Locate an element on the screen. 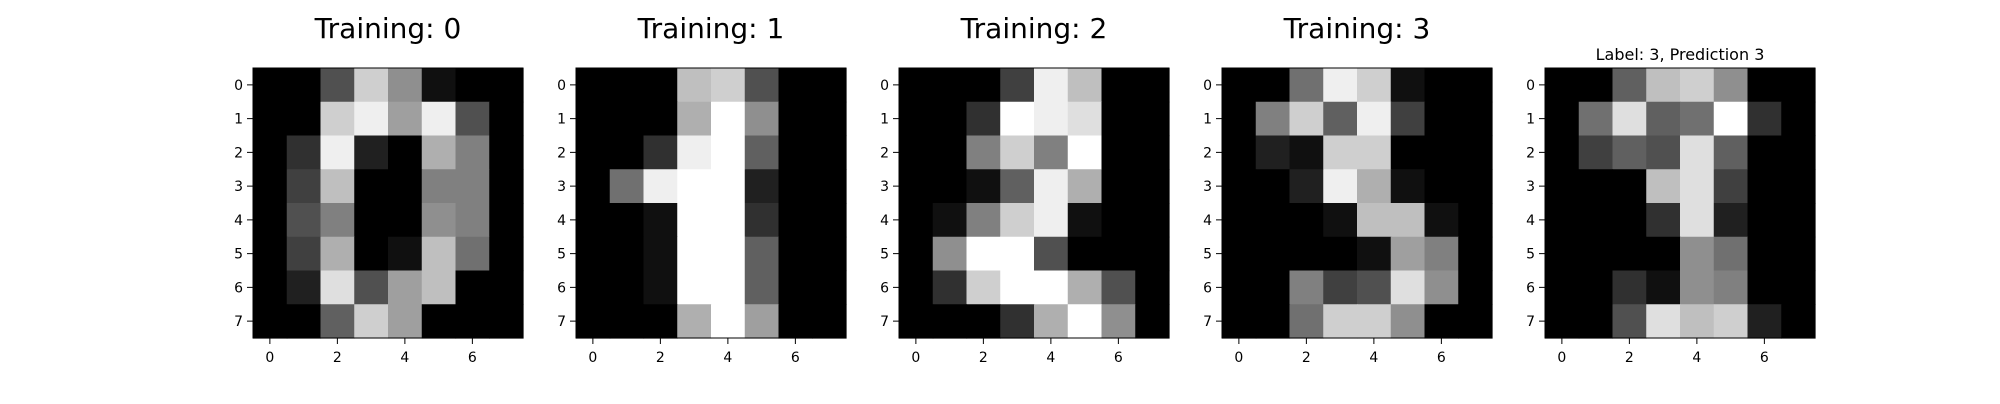  panel-title: Training: 2 is located at coordinates (1034, 28).